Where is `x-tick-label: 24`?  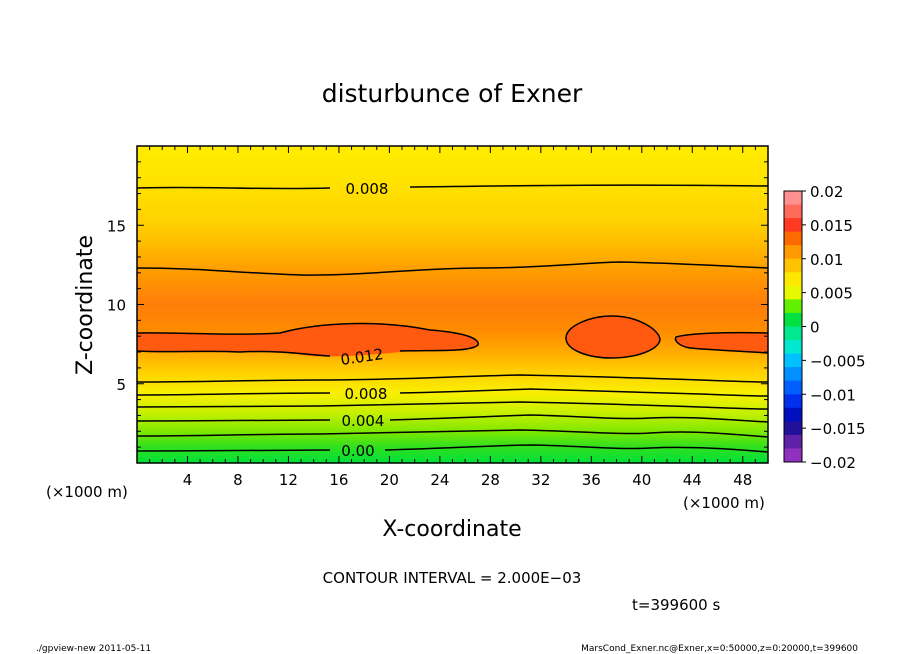 x-tick-label: 24 is located at coordinates (439, 480).